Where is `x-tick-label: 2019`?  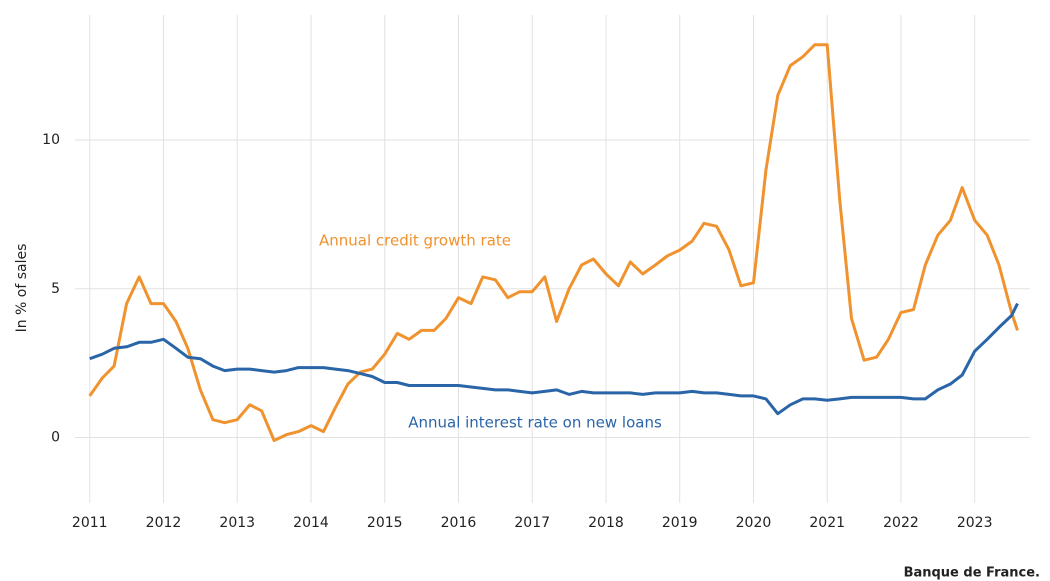 x-tick-label: 2019 is located at coordinates (680, 523).